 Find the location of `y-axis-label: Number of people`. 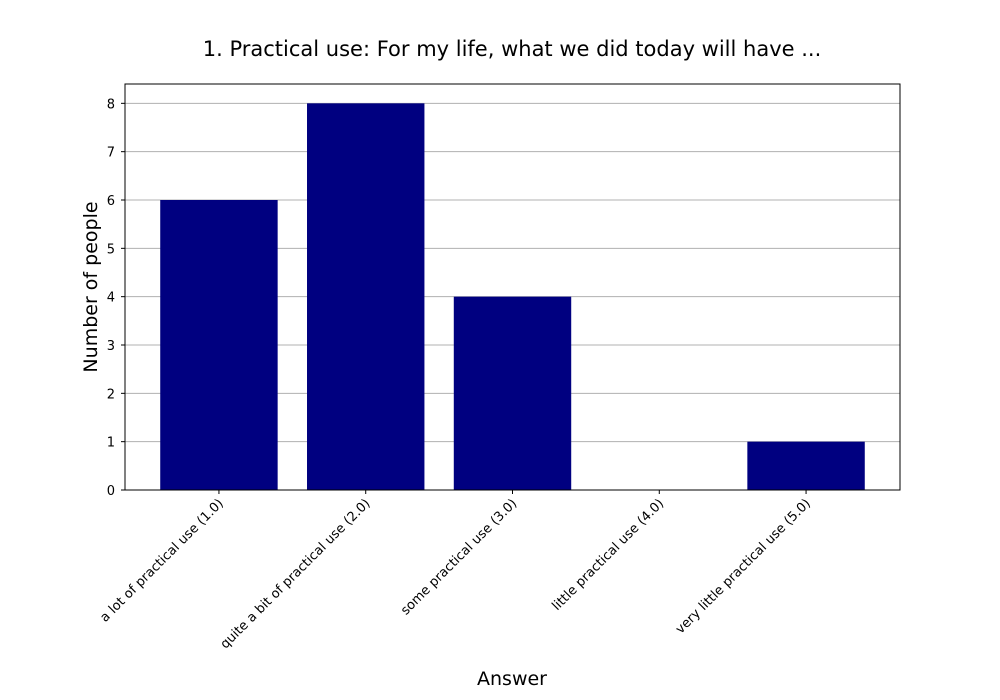

y-axis-label: Number of people is located at coordinates (91, 286).